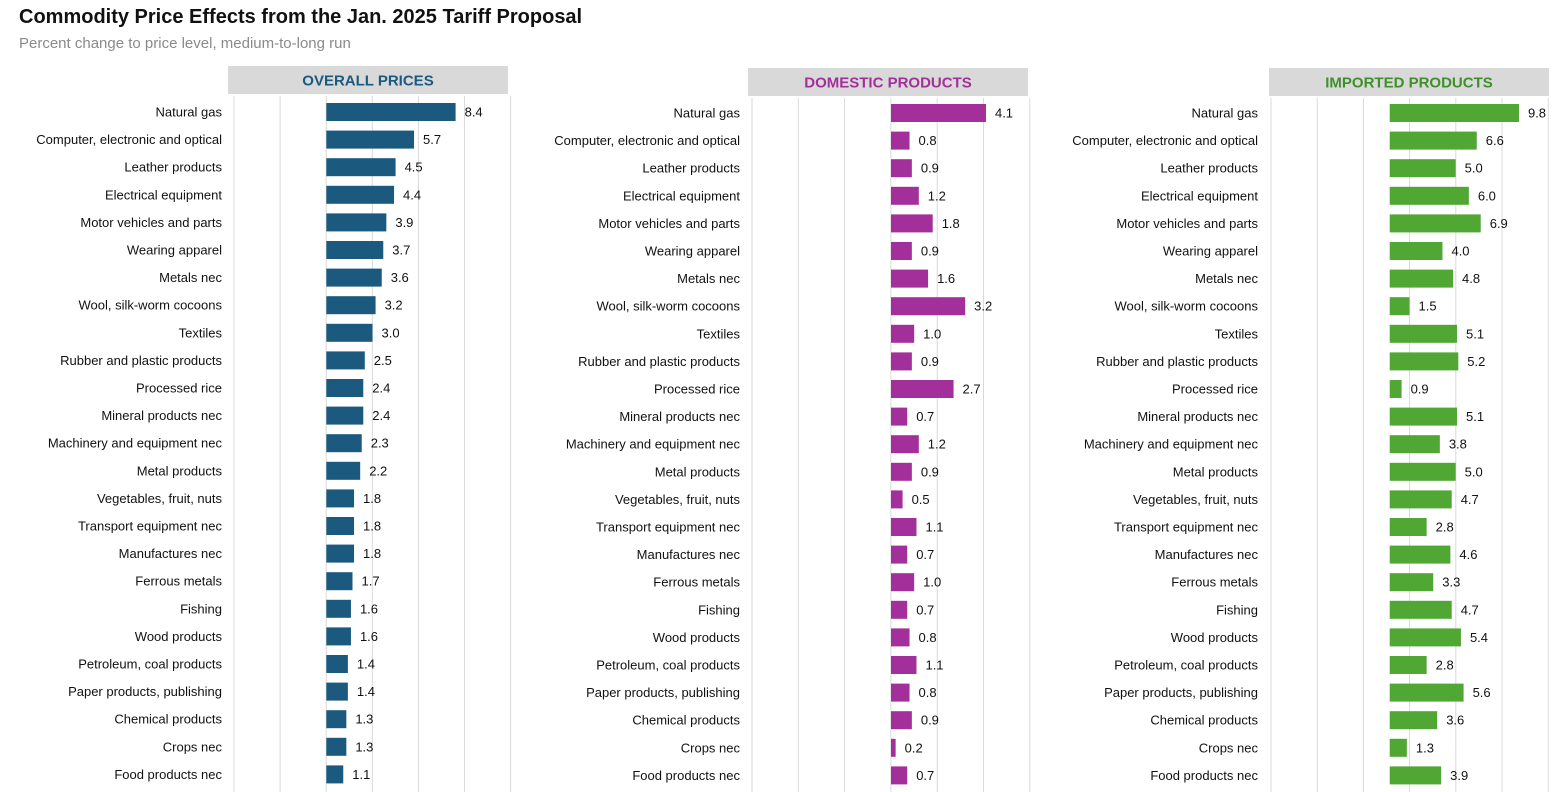 The image size is (1566, 792). Describe the element at coordinates (1487, 195) in the screenshot. I see `value-label: 6.0` at that location.